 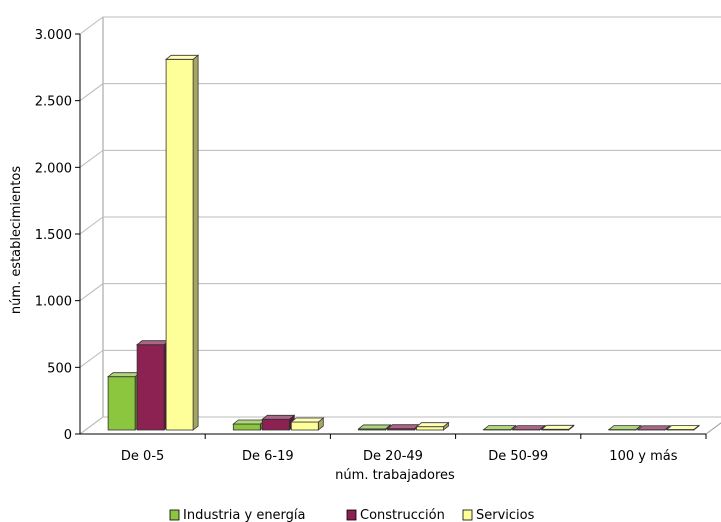 I want to click on legend-label: Servicios, so click(x=505, y=515).